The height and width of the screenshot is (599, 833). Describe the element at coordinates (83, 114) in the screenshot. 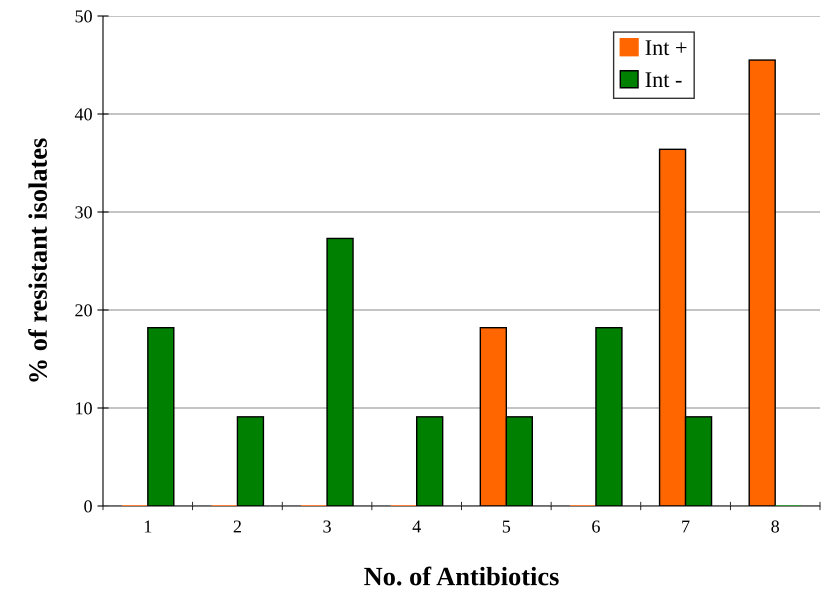

I see `y-tick-label: 40` at that location.